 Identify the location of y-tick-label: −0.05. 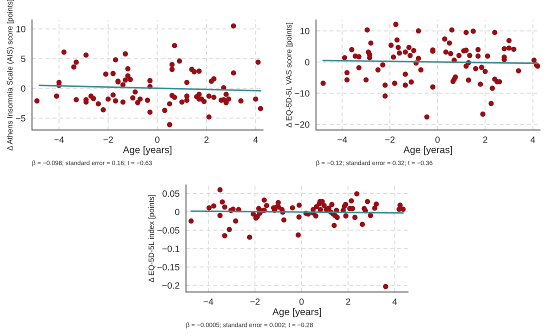
(168, 230).